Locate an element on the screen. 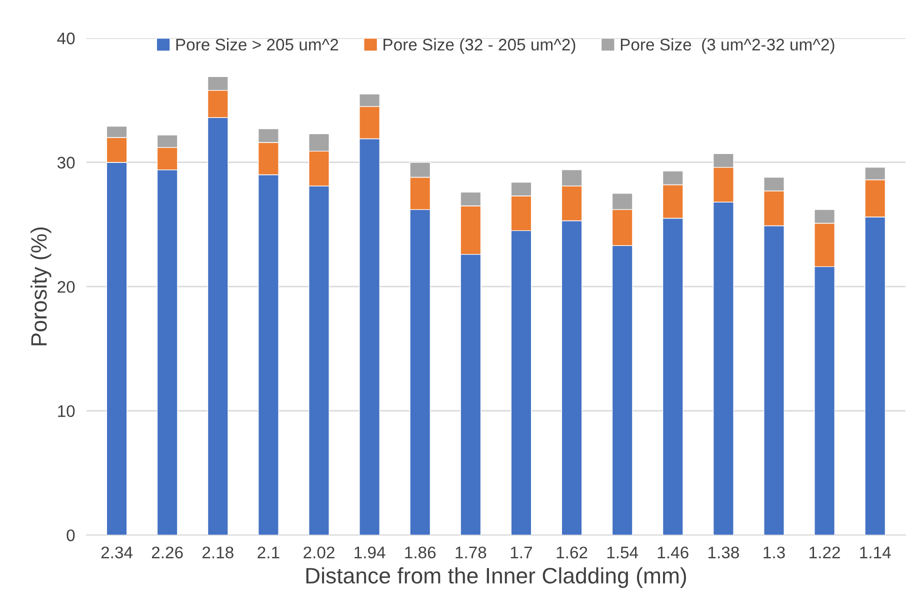  x-tick-label: 2.26 is located at coordinates (167, 552).